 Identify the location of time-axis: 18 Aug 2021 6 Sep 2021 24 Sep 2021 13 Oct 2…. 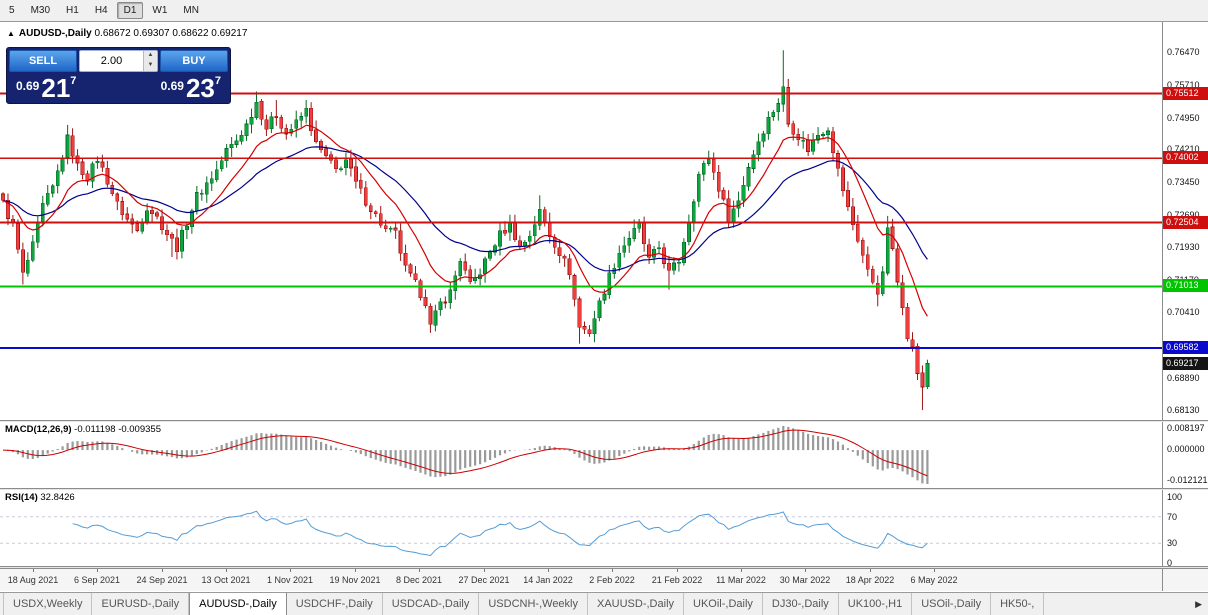
(604, 579).